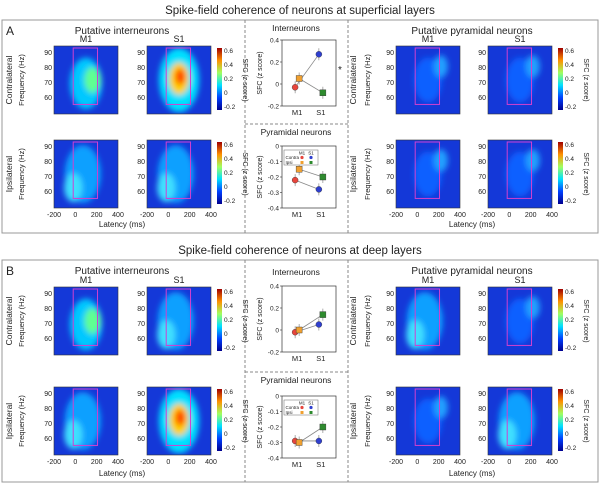 The height and width of the screenshot is (487, 600). I want to click on heatmap: 90 80 70 60 M1, so click(81, 315).